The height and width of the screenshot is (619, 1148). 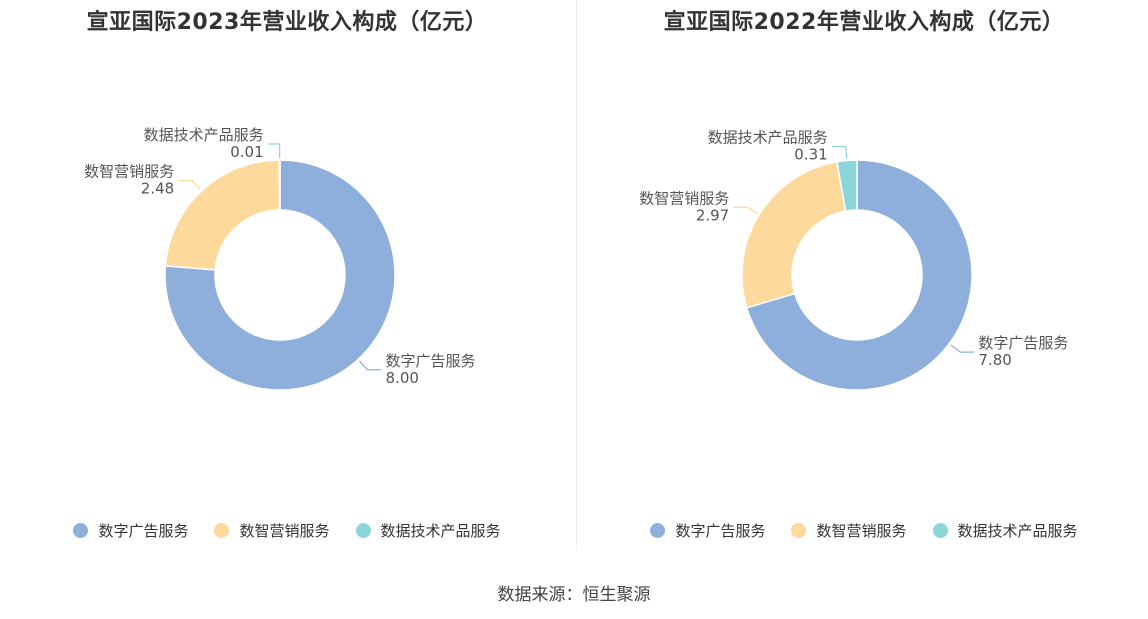 I want to click on legend-2022: 数字广告服务 数智营销服务 数据技术产品服务, so click(x=862, y=530).